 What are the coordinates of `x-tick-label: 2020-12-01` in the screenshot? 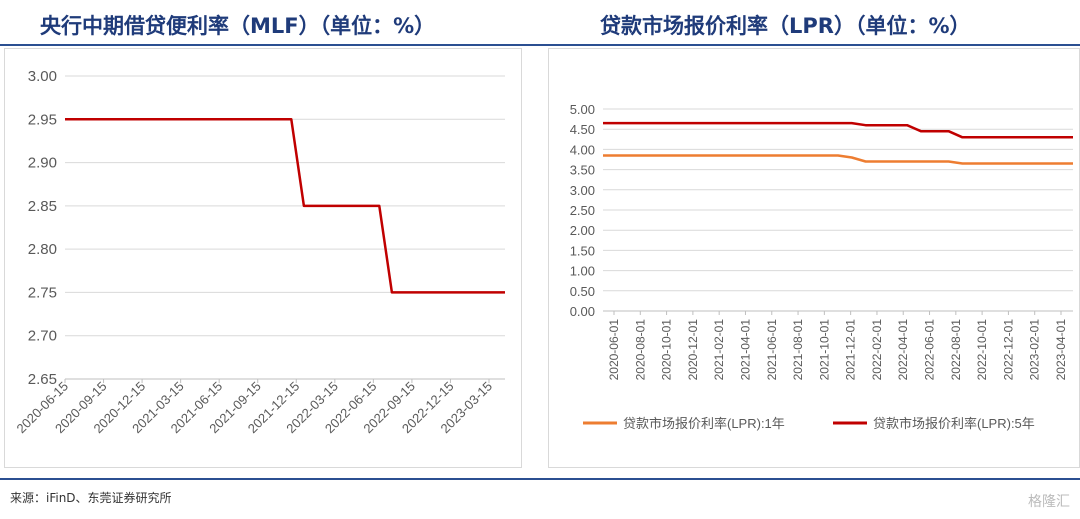 It's located at (693, 350).